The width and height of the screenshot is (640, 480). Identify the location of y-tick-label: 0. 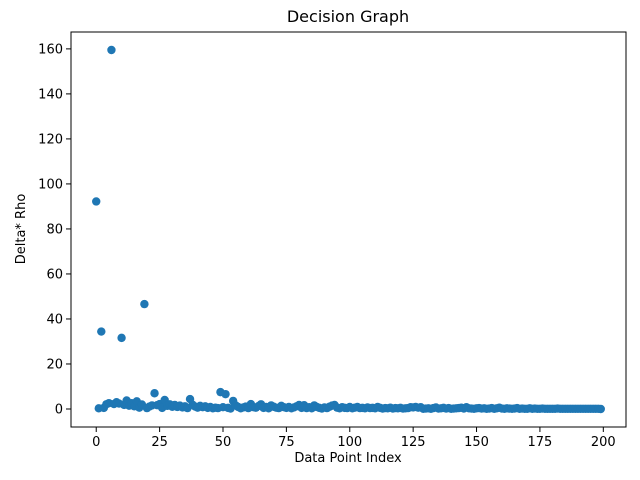
(59, 409).